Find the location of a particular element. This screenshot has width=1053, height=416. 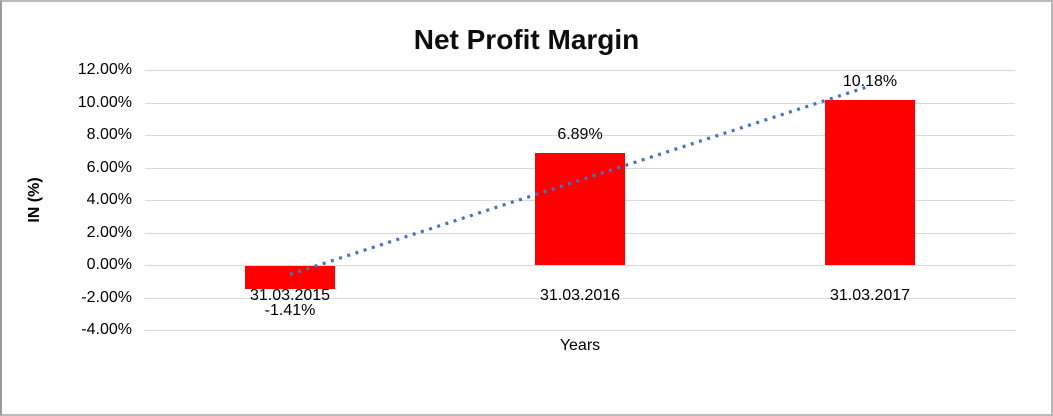

y-tick-label: 2.00% is located at coordinates (109, 232).